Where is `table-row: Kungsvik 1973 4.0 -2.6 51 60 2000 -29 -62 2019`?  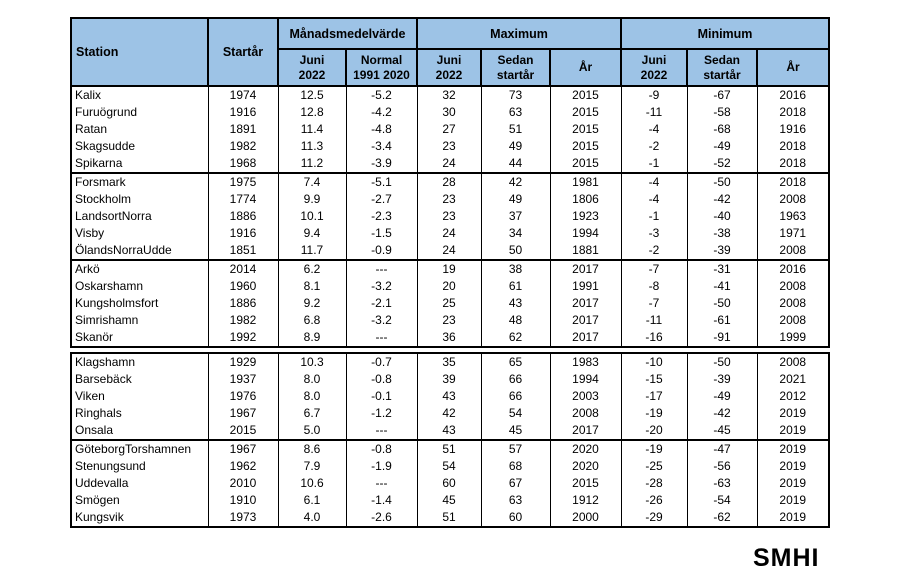 table-row: Kungsvik 1973 4.0 -2.6 51 60 2000 -29 -62 2019 is located at coordinates (450, 518).